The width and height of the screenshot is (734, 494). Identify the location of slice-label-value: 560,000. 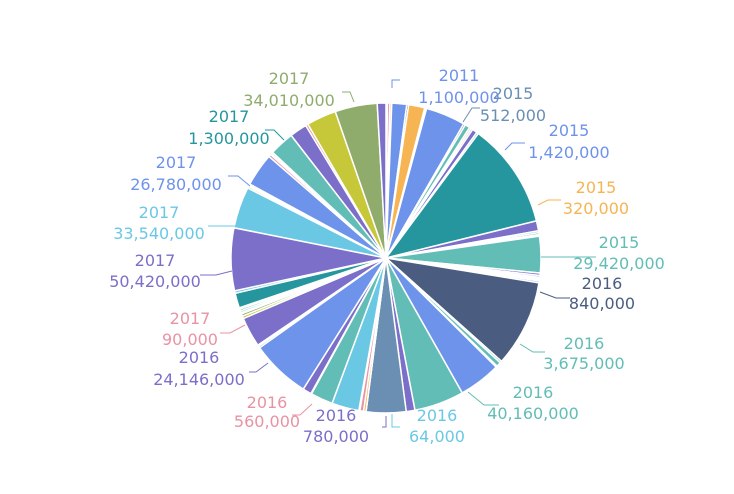
(267, 421).